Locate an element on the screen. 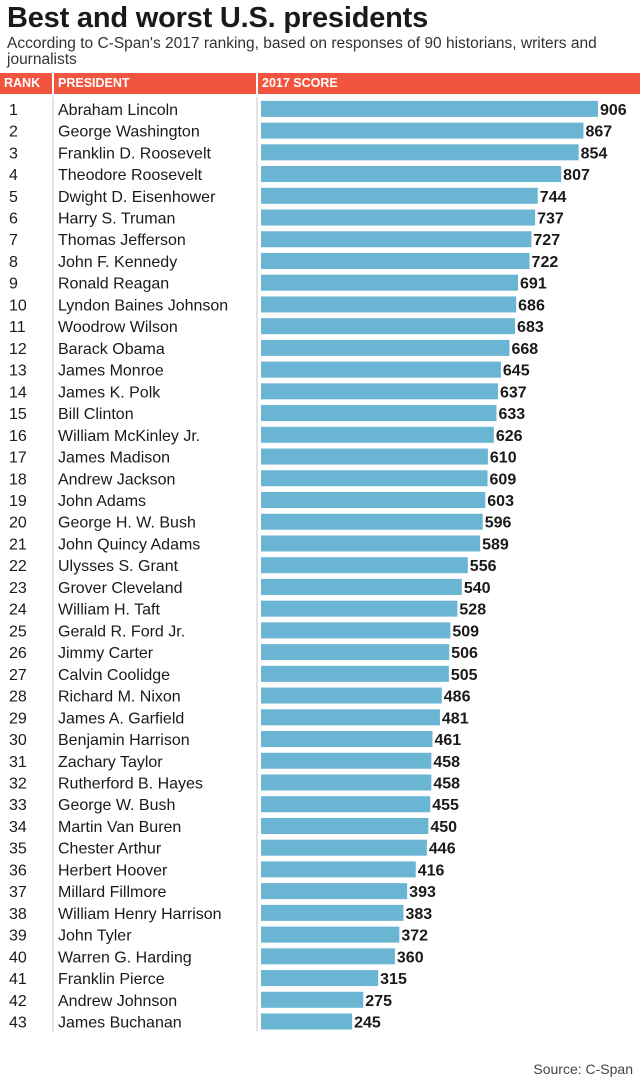 This screenshot has height=1083, width=640. president-label: Calvin Coolidge is located at coordinates (114, 675).